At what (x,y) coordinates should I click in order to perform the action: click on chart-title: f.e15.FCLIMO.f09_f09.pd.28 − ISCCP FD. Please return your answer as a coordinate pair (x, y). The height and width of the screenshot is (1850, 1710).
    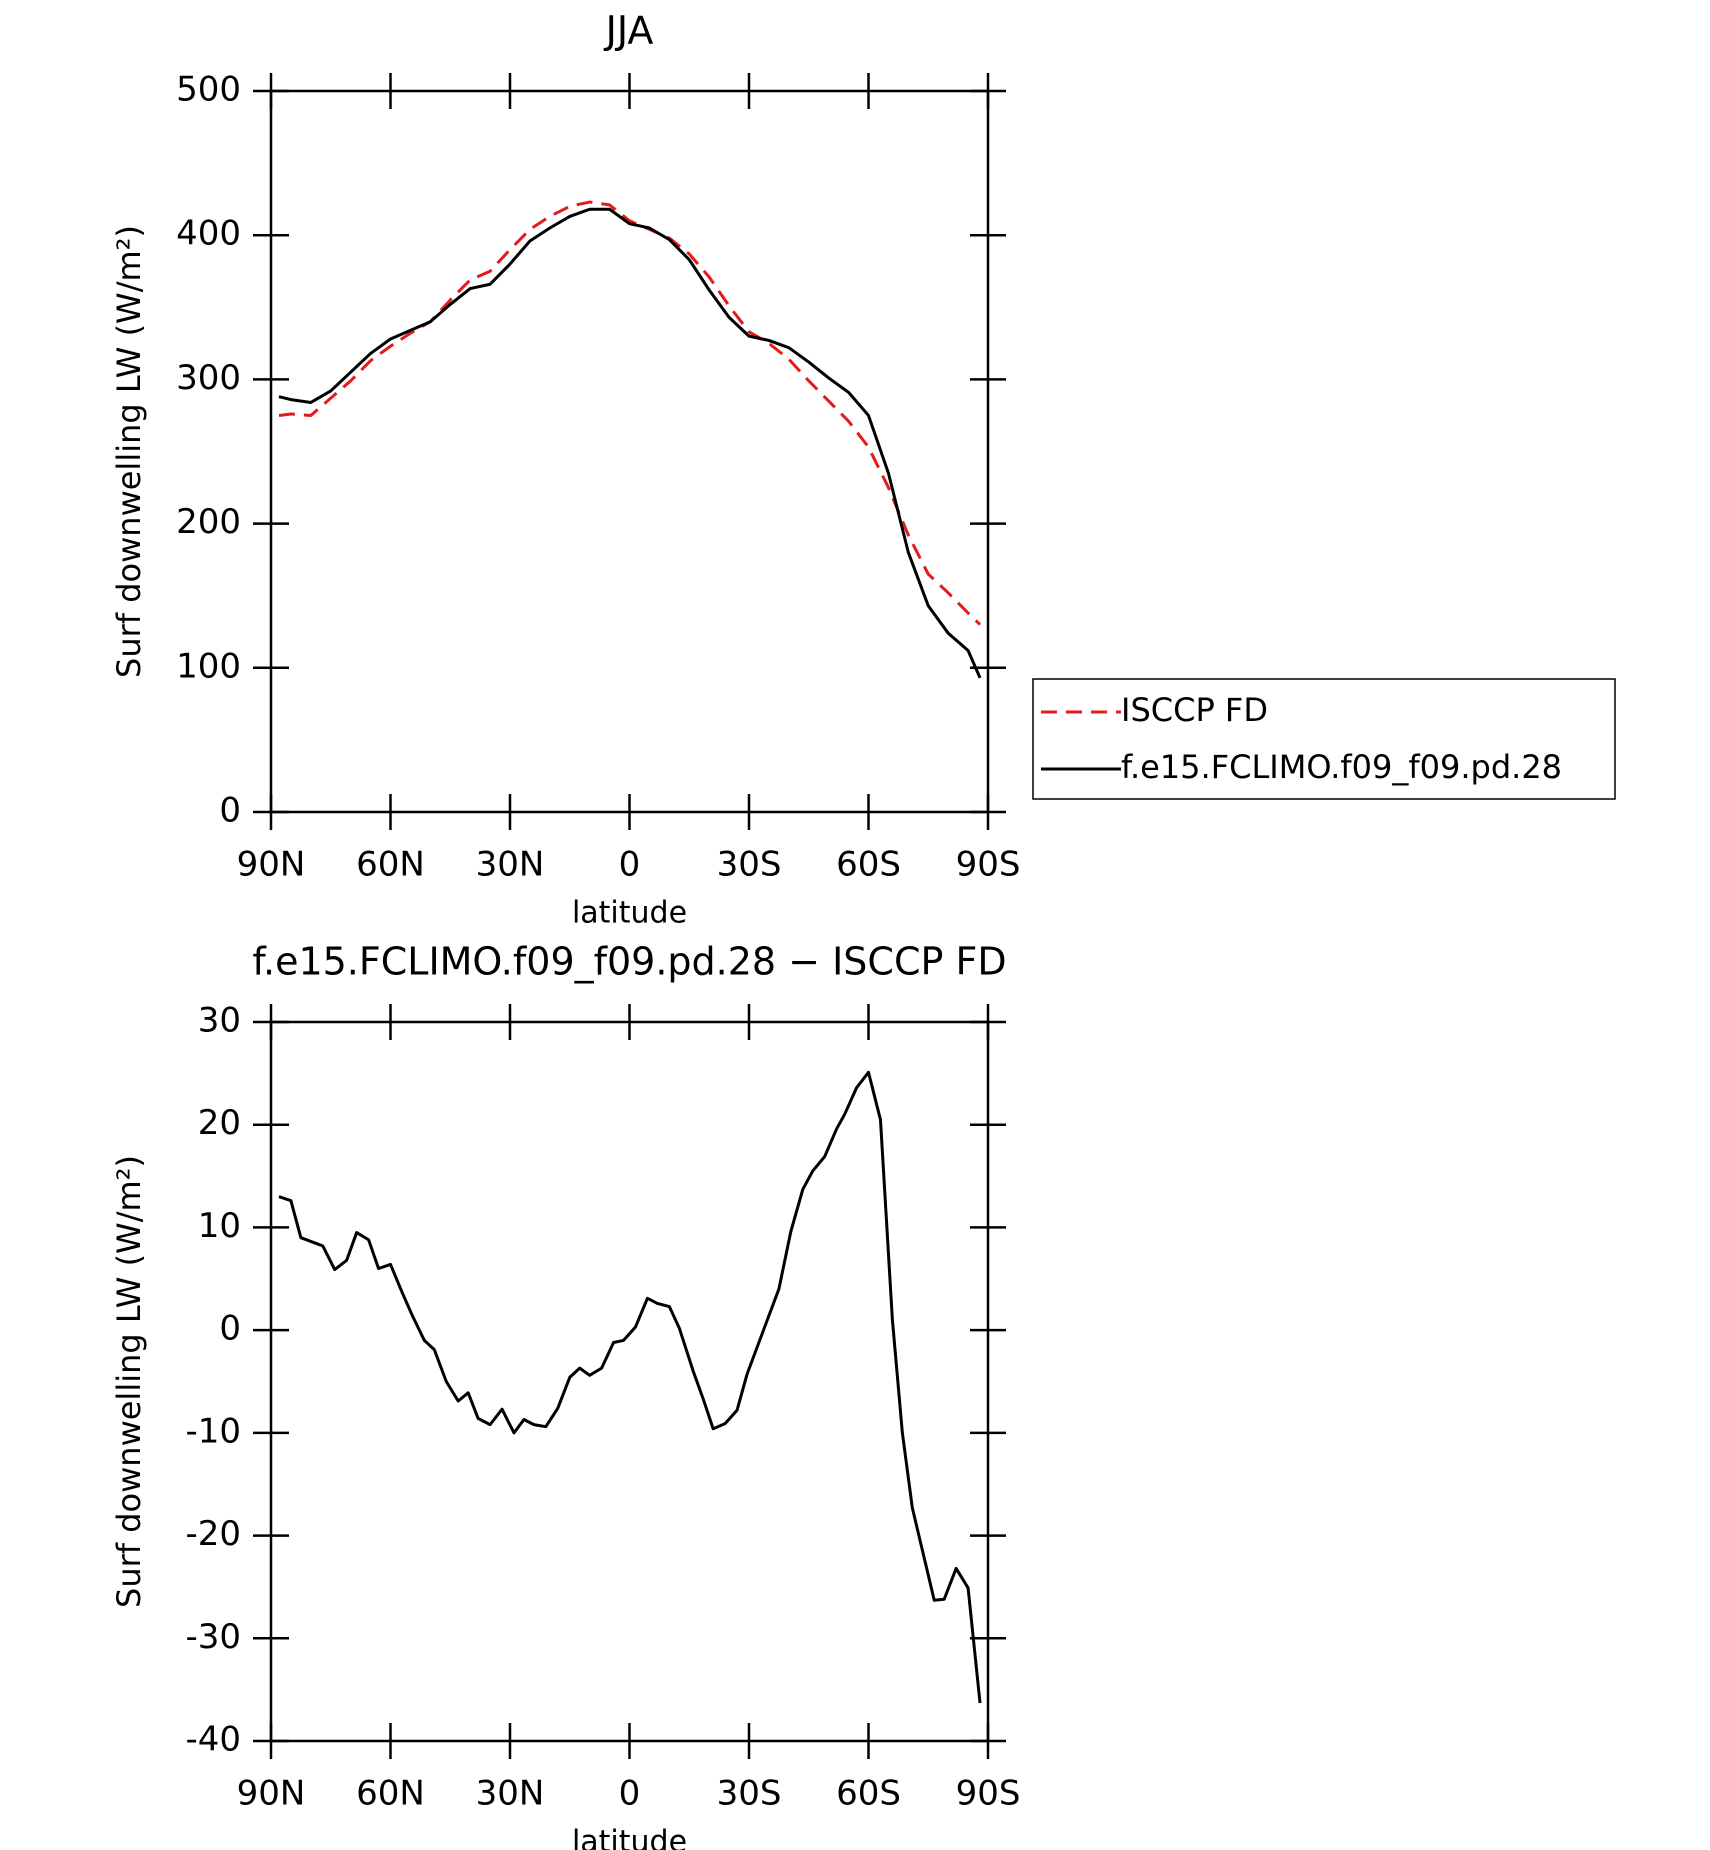
    Looking at the image, I should click on (629, 962).